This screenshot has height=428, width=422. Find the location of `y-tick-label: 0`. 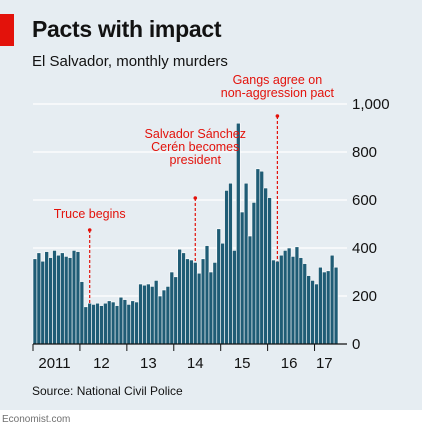

y-tick-label: 0 is located at coordinates (356, 344).